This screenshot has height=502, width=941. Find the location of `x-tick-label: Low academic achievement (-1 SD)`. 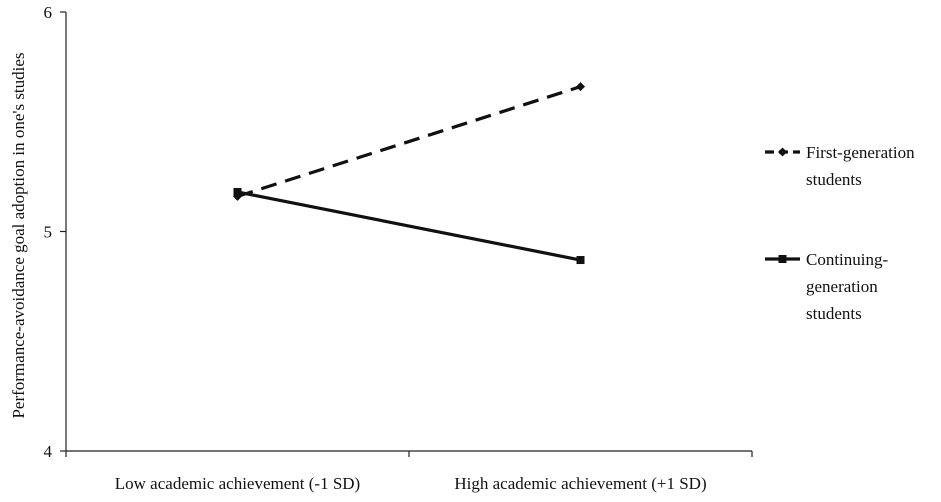

x-tick-label: Low academic achievement (-1 SD) is located at coordinates (237, 483).